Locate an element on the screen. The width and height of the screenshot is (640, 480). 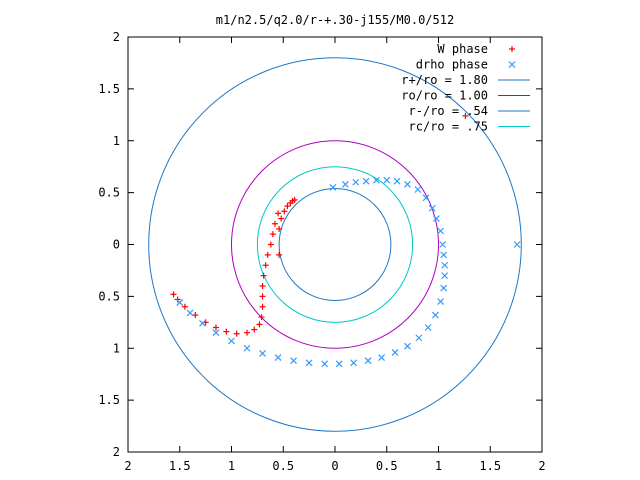
y-tick-label: 0 is located at coordinates (116, 245).